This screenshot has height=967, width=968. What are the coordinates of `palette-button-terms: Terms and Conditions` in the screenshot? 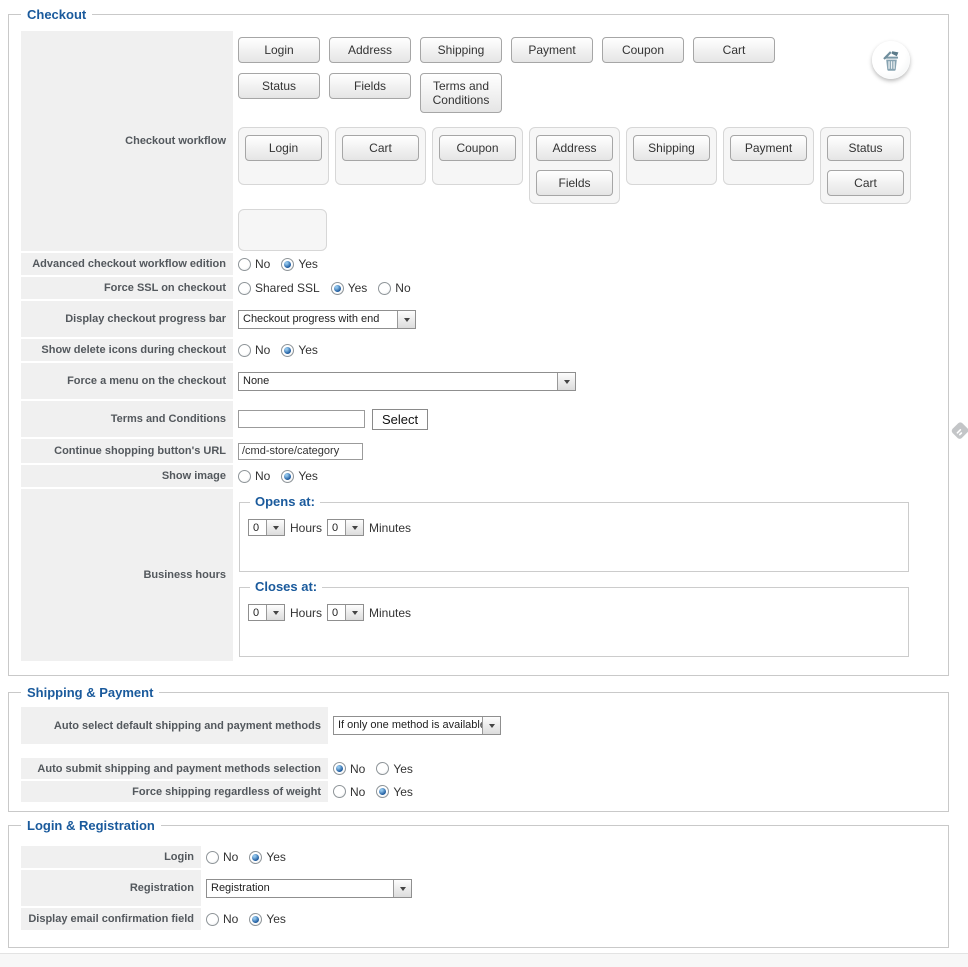 It's located at (461, 93).